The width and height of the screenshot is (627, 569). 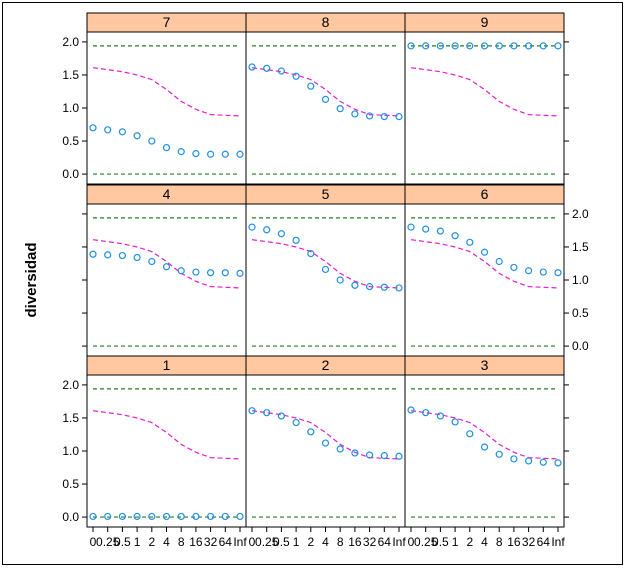 I want to click on x-tick-label: 8, so click(x=340, y=542).